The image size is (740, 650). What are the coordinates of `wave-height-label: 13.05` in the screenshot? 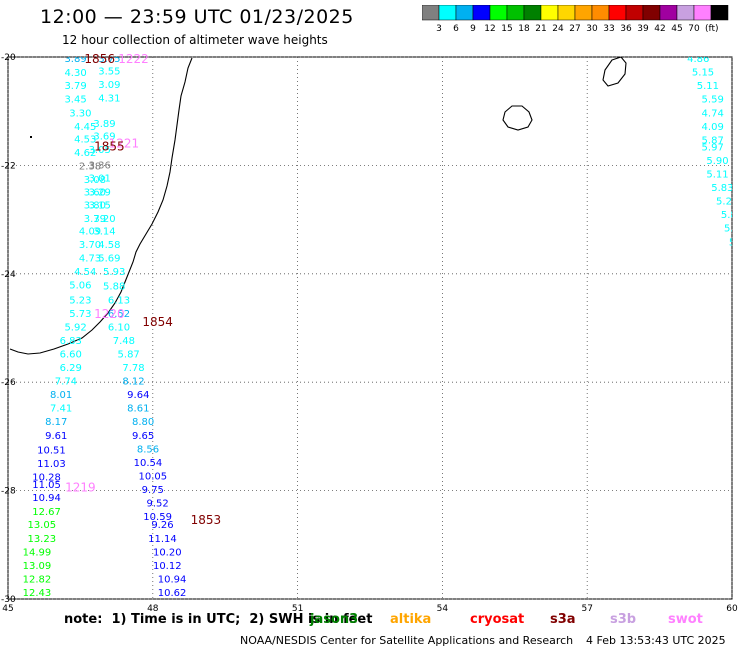 It's located at (41, 525).